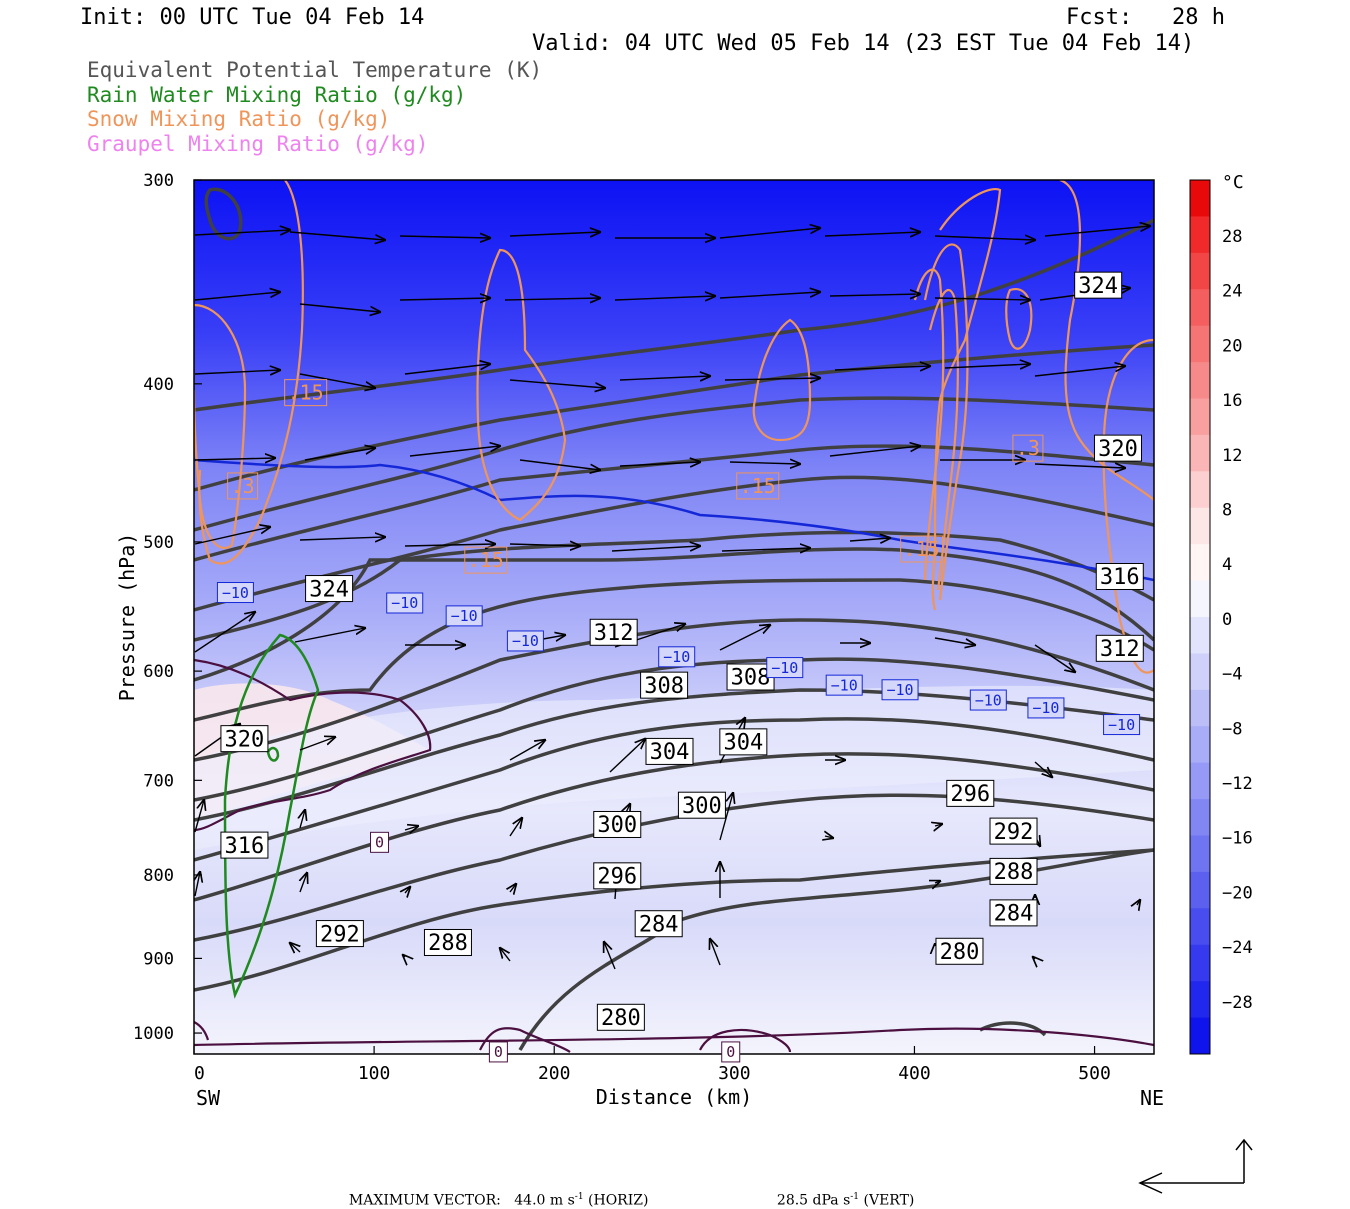 This screenshot has width=1350, height=1209. I want to click on max-vector-vert: 28.5 dPa s, so click(813, 1200).